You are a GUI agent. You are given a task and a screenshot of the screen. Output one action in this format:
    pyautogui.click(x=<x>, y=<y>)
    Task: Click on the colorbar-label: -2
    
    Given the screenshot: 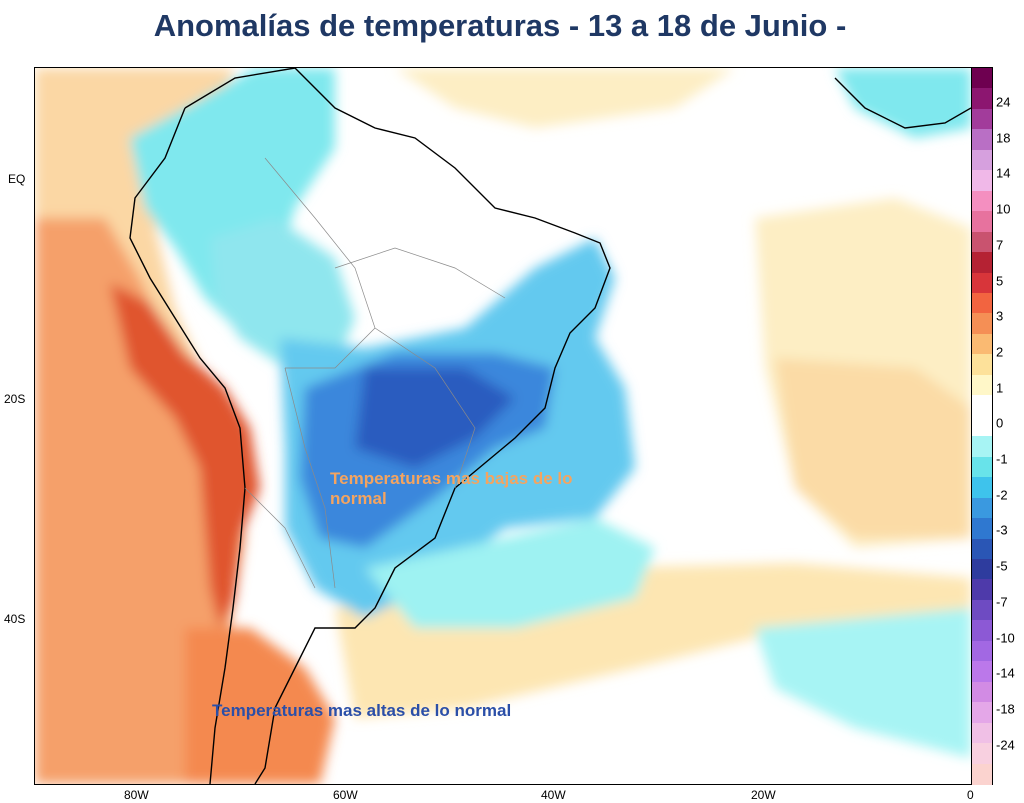 What is the action you would take?
    pyautogui.click(x=1002, y=495)
    